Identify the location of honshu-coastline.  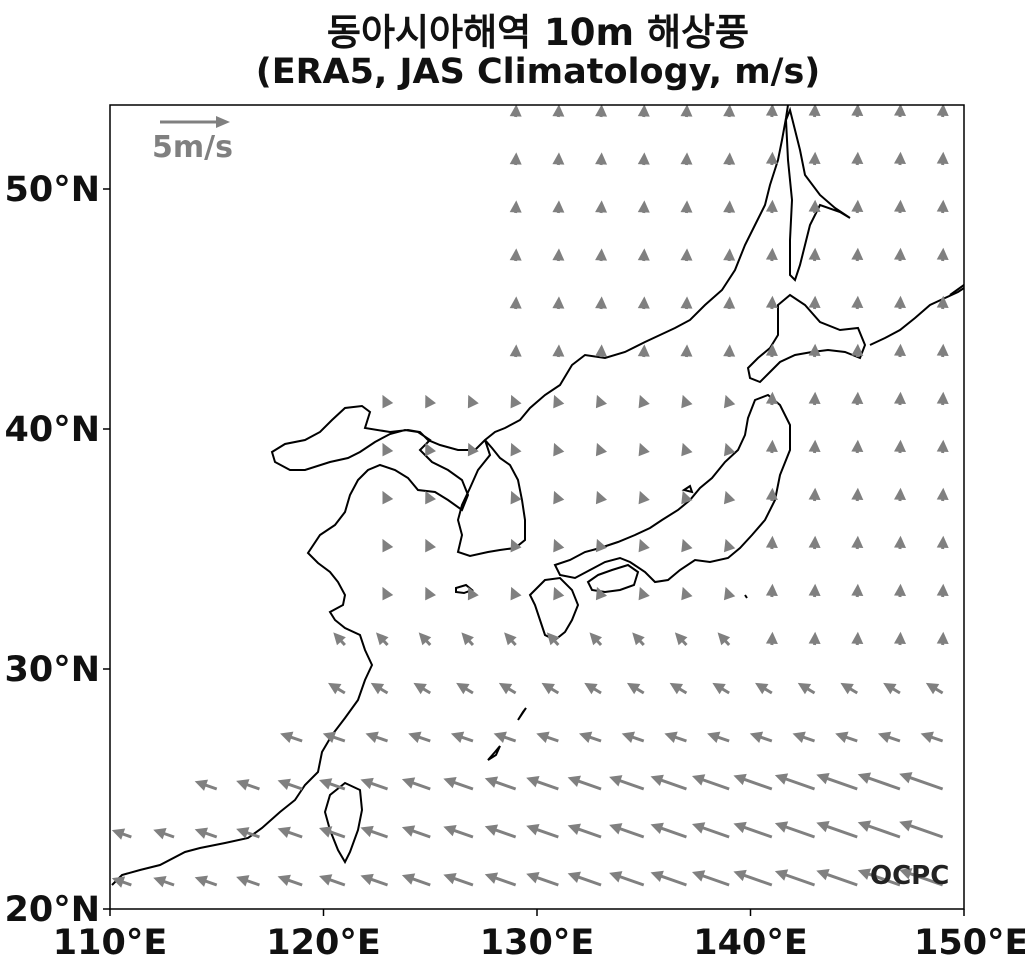
(672, 488).